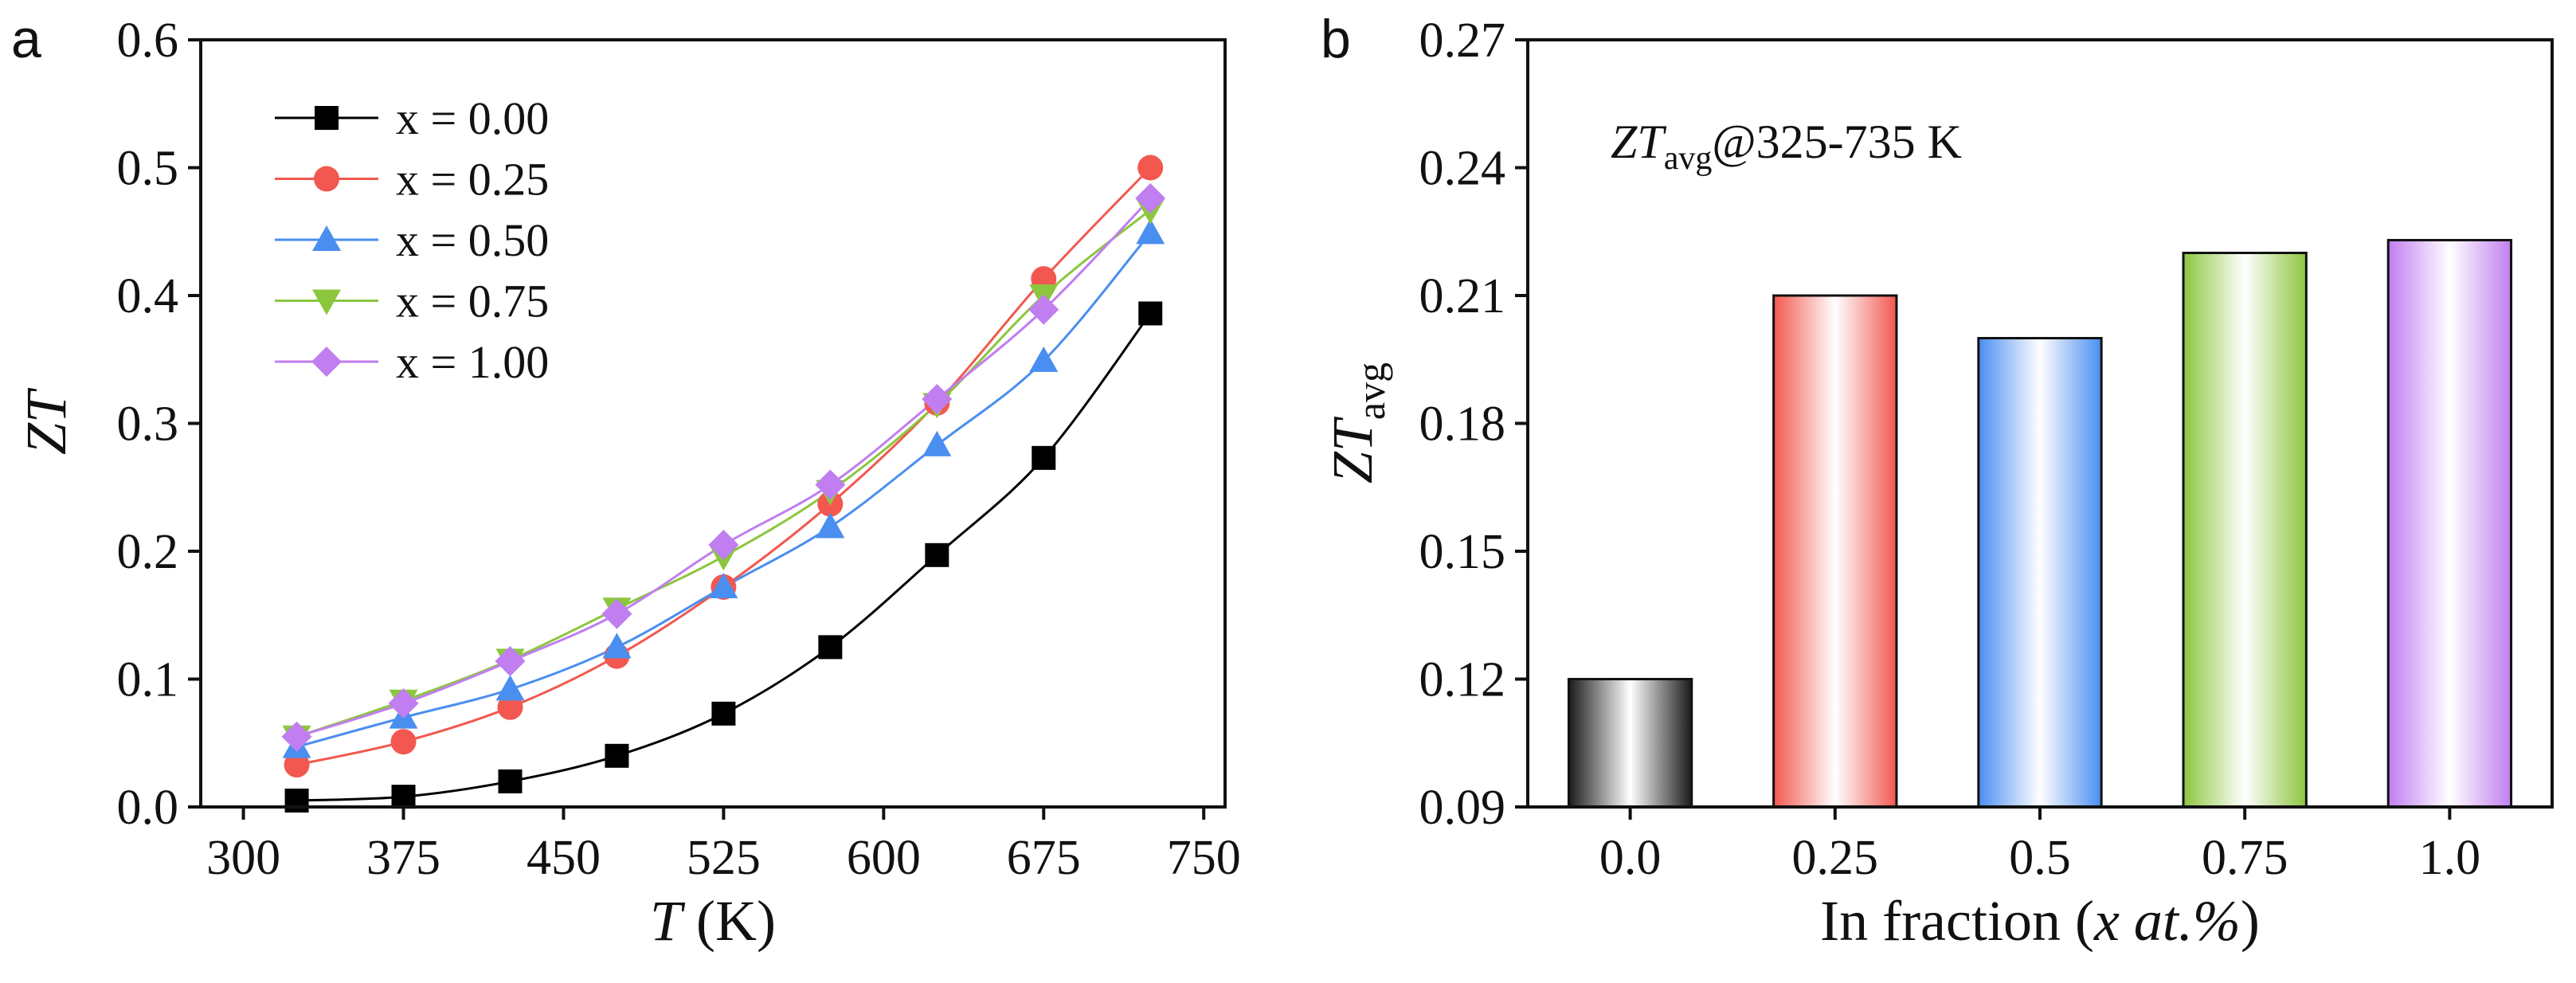  Describe the element at coordinates (148, 41) in the screenshot. I see `panel-a-y-tick-label: 0.6` at that location.